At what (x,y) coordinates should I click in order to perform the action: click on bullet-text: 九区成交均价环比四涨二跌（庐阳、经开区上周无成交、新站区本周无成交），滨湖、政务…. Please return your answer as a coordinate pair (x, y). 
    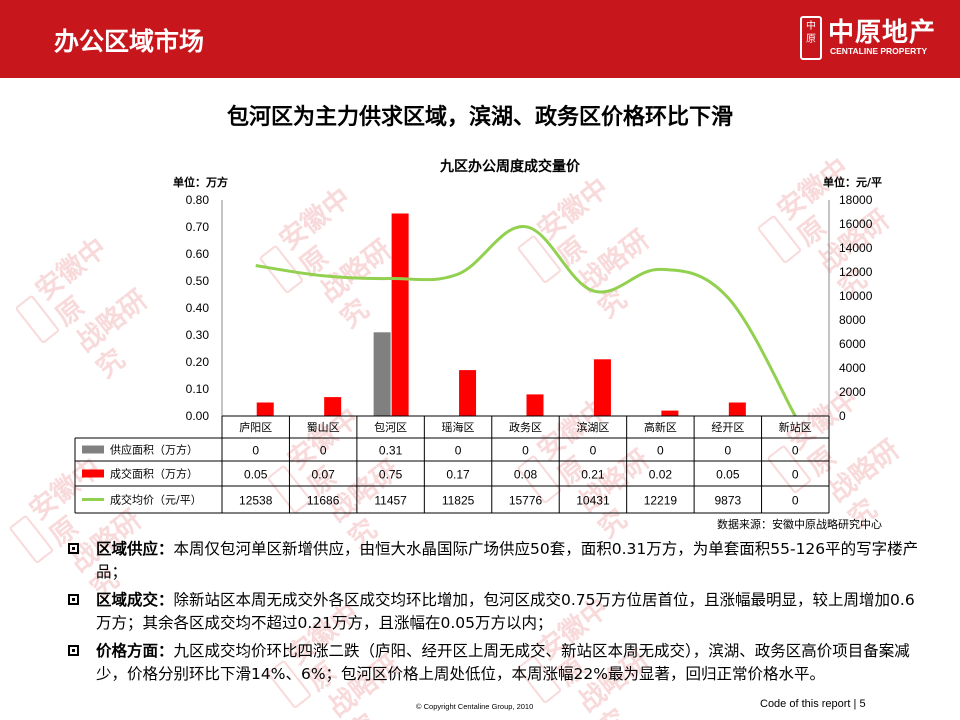
    Looking at the image, I should click on (503, 662).